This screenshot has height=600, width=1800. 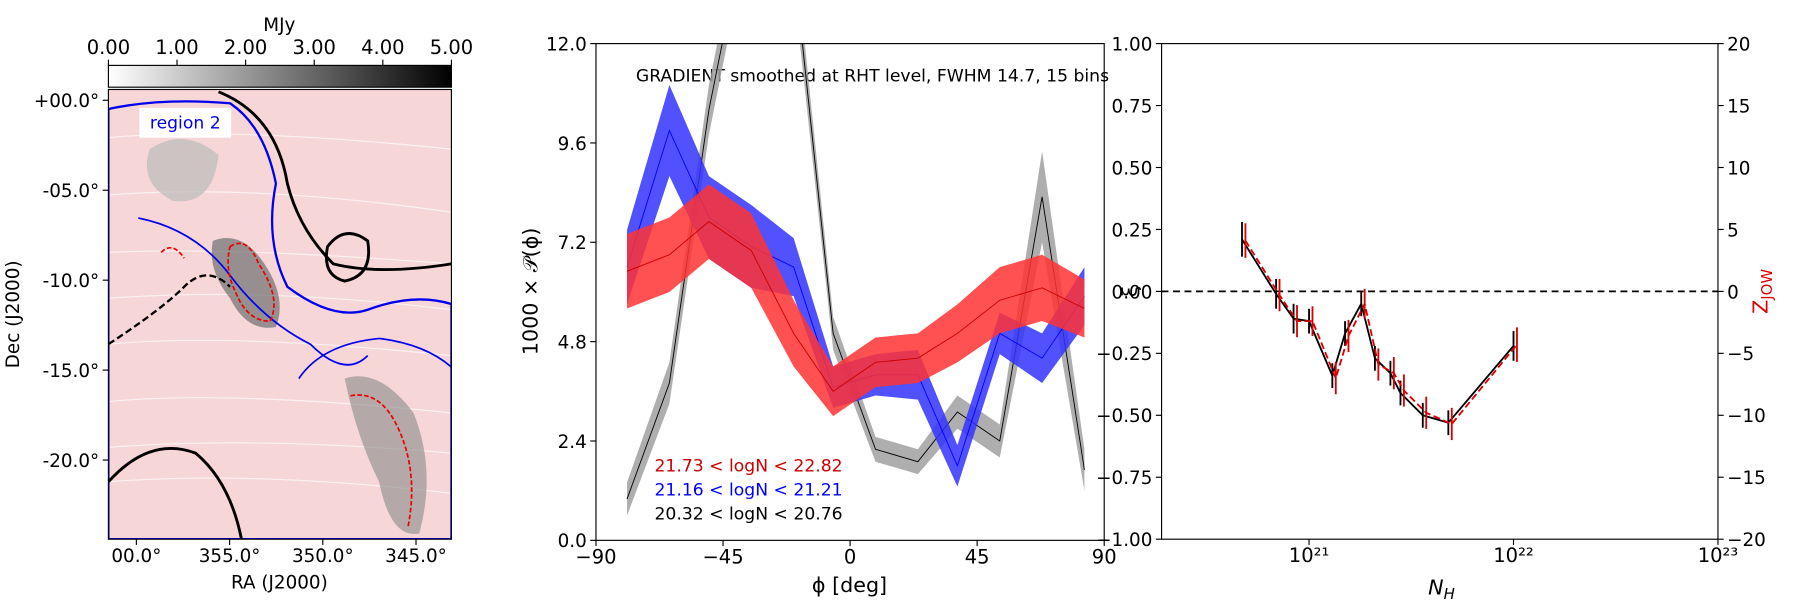 I want to click on tick-label: 4.8, so click(x=572, y=343).